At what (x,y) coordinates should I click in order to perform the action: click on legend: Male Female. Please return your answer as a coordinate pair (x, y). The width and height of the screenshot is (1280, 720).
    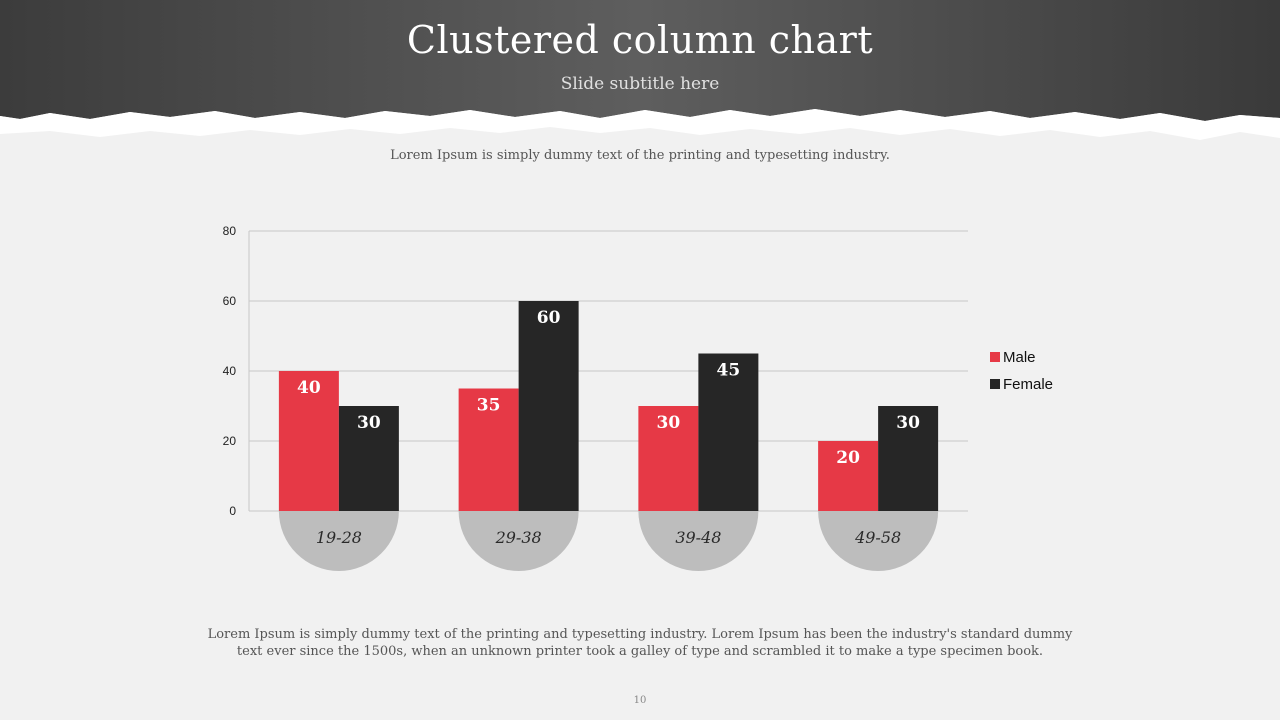
    Looking at the image, I should click on (1021, 371).